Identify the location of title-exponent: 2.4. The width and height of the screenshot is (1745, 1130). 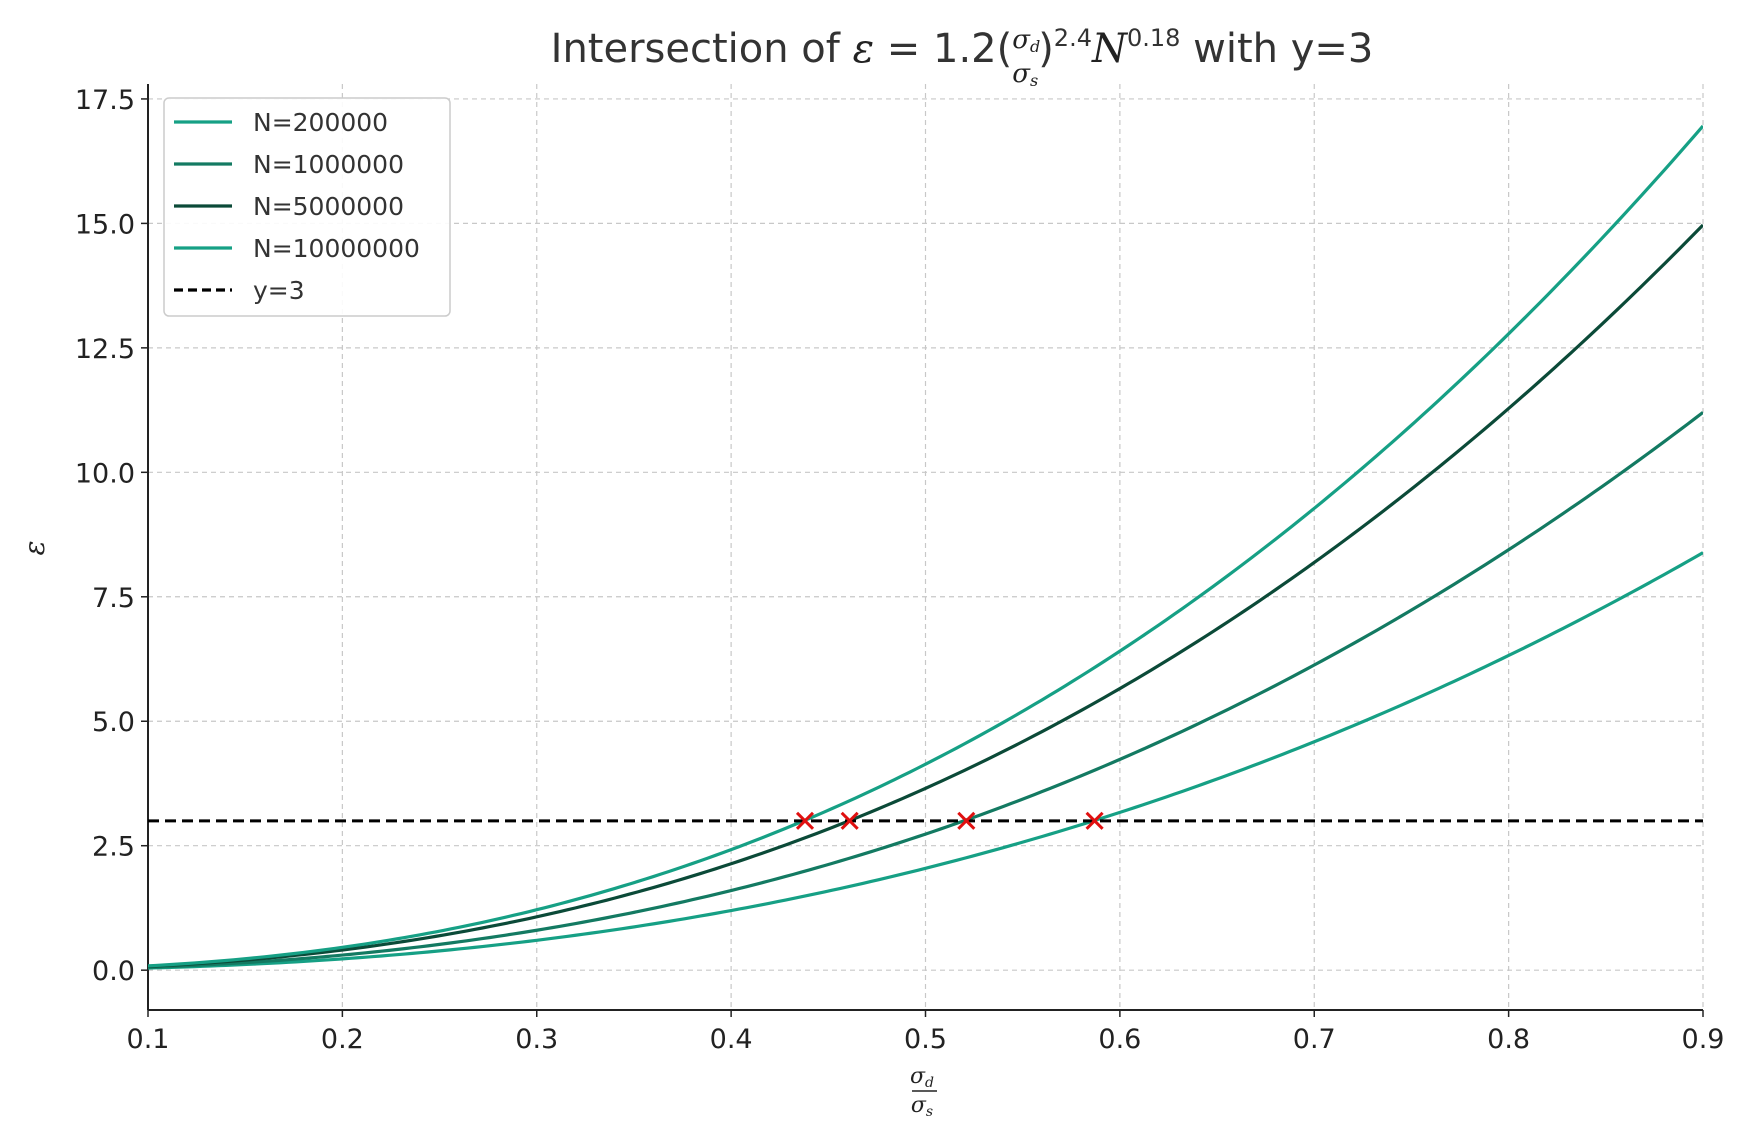
(1073, 38).